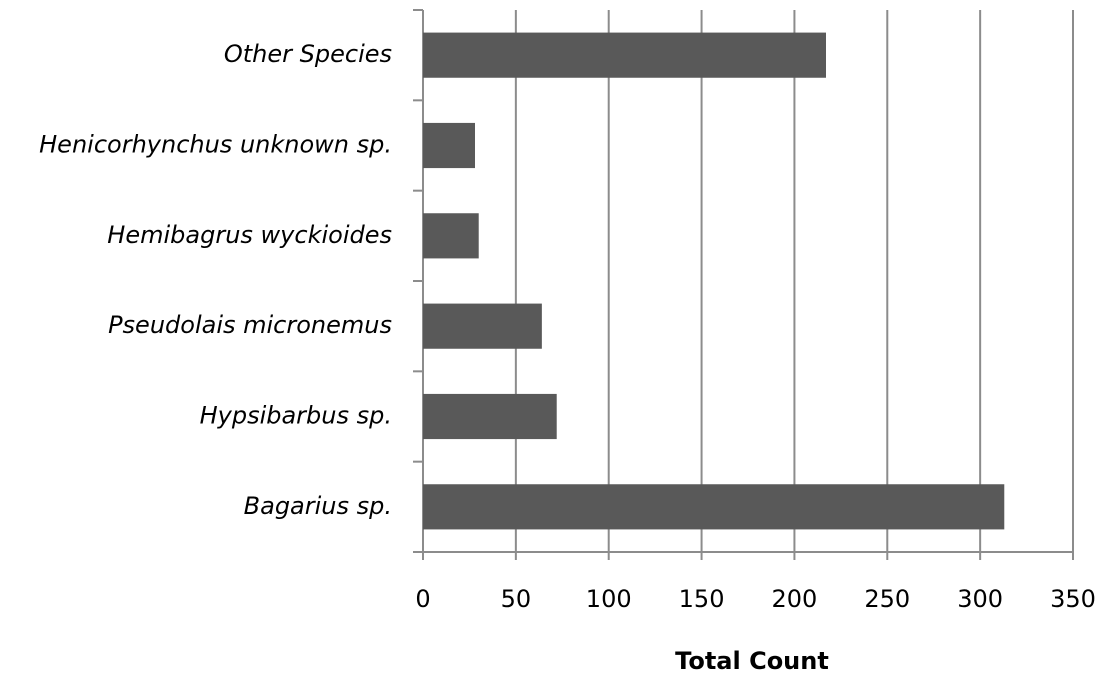  I want to click on x-tick-label: 200, so click(795, 599).